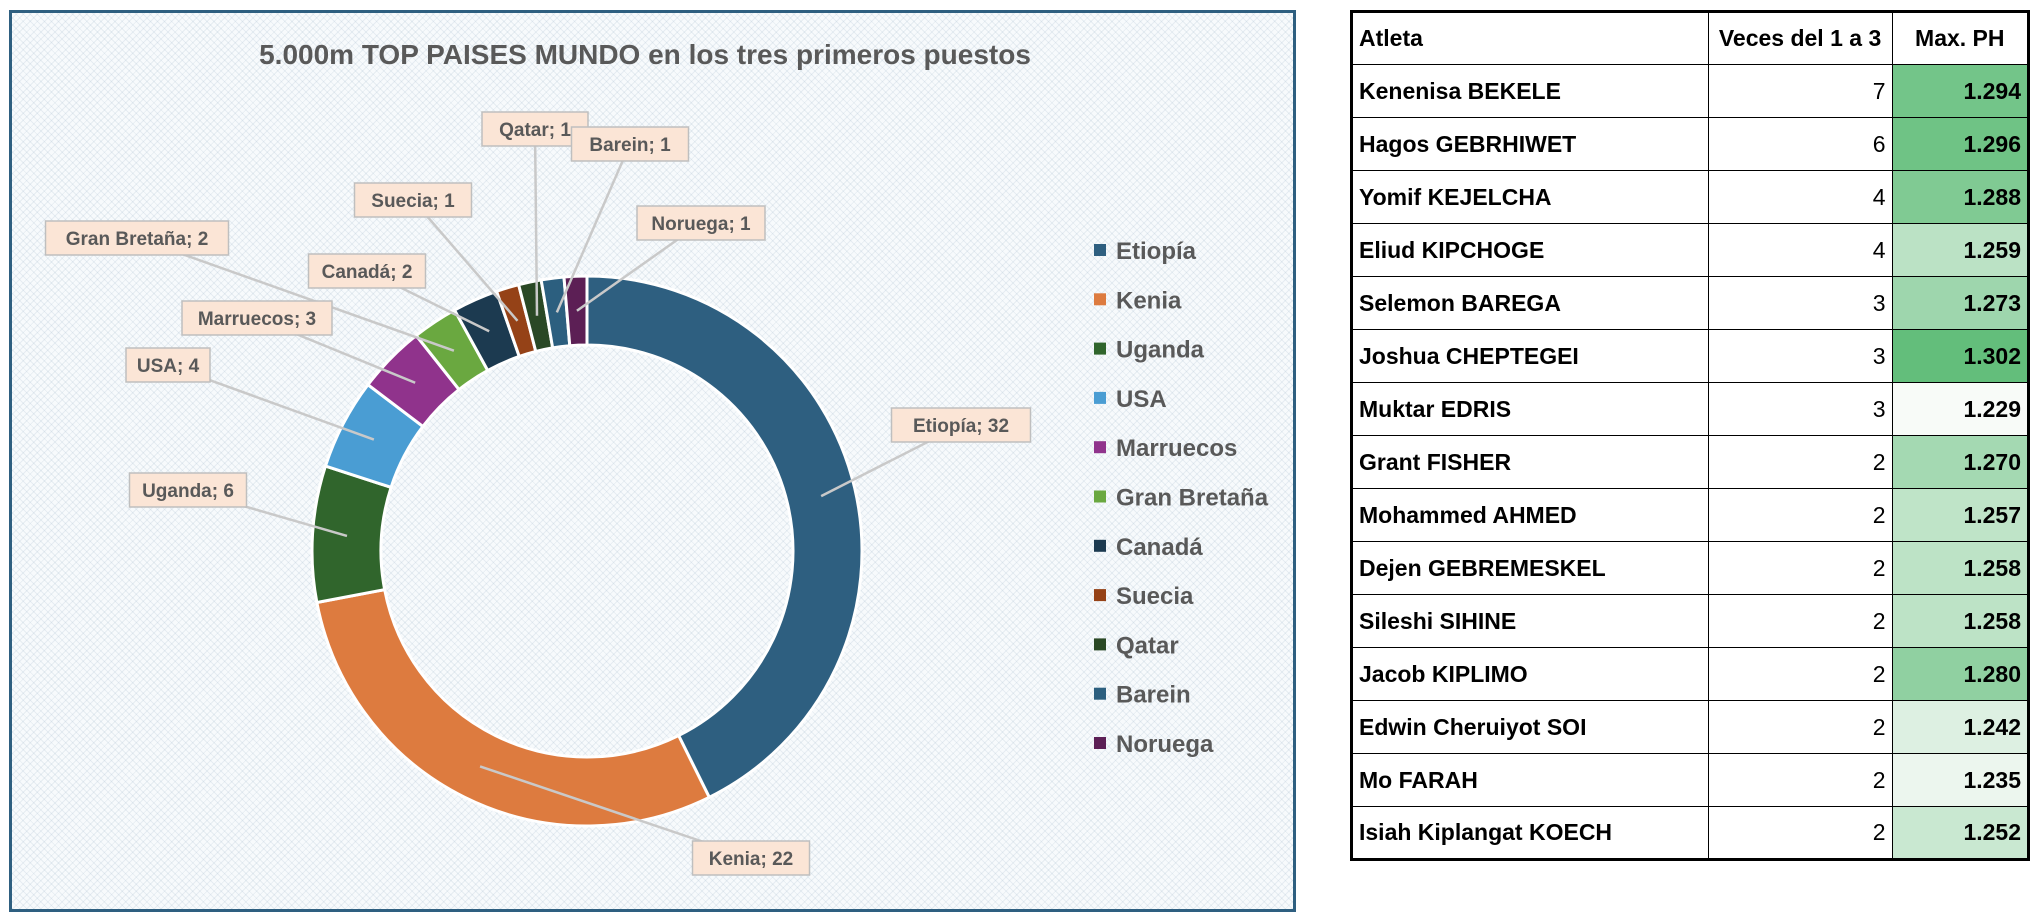 This screenshot has height=922, width=2040. I want to click on cell-athlete: Mohammed AHMED, so click(1530, 515).